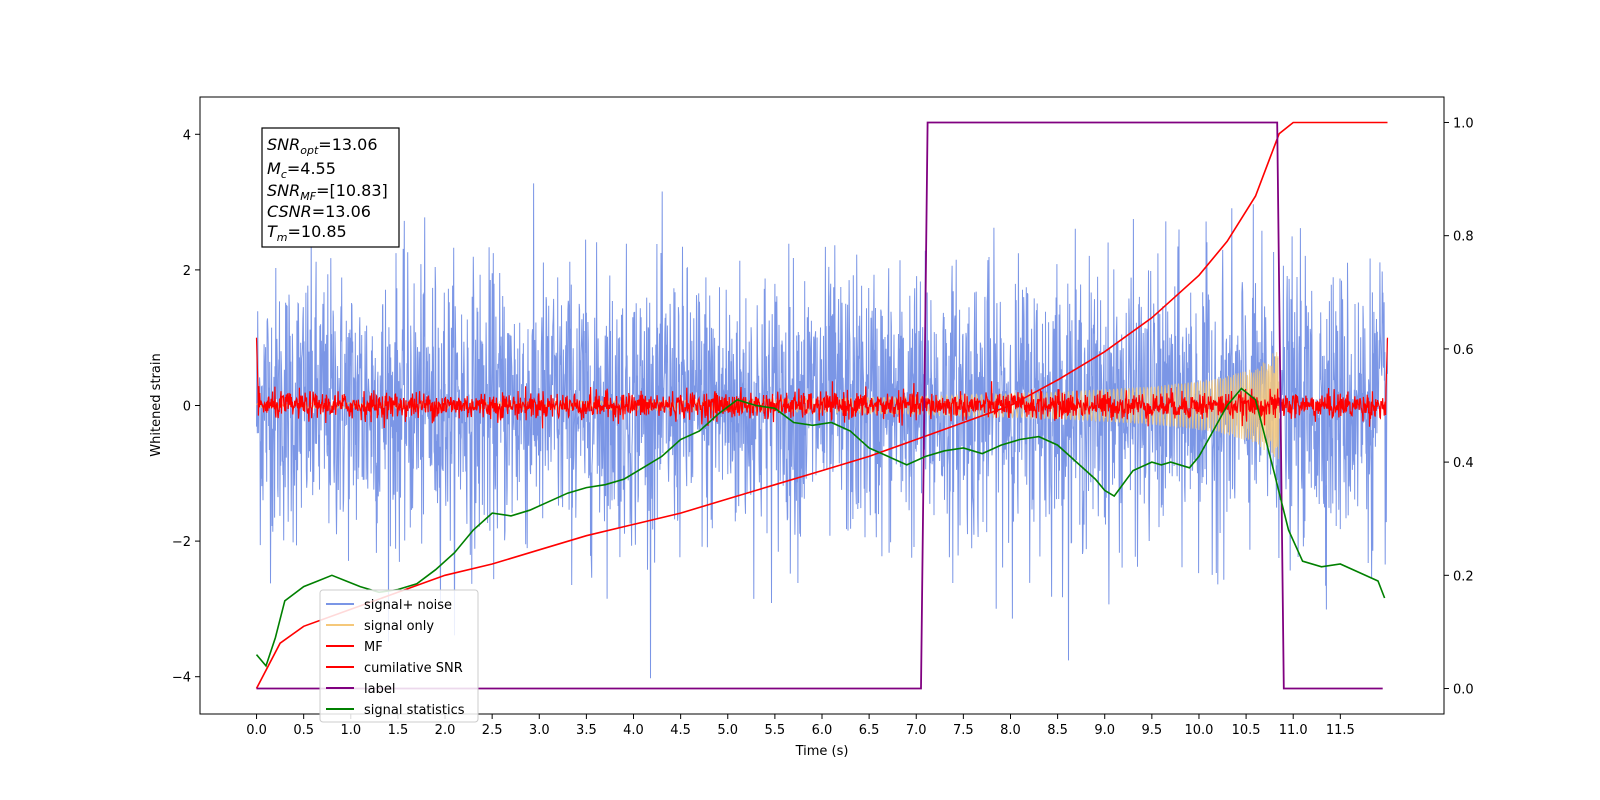 Image resolution: width=1600 pixels, height=800 pixels. Describe the element at coordinates (822, 730) in the screenshot. I see `x-tick-label: 6.0` at that location.